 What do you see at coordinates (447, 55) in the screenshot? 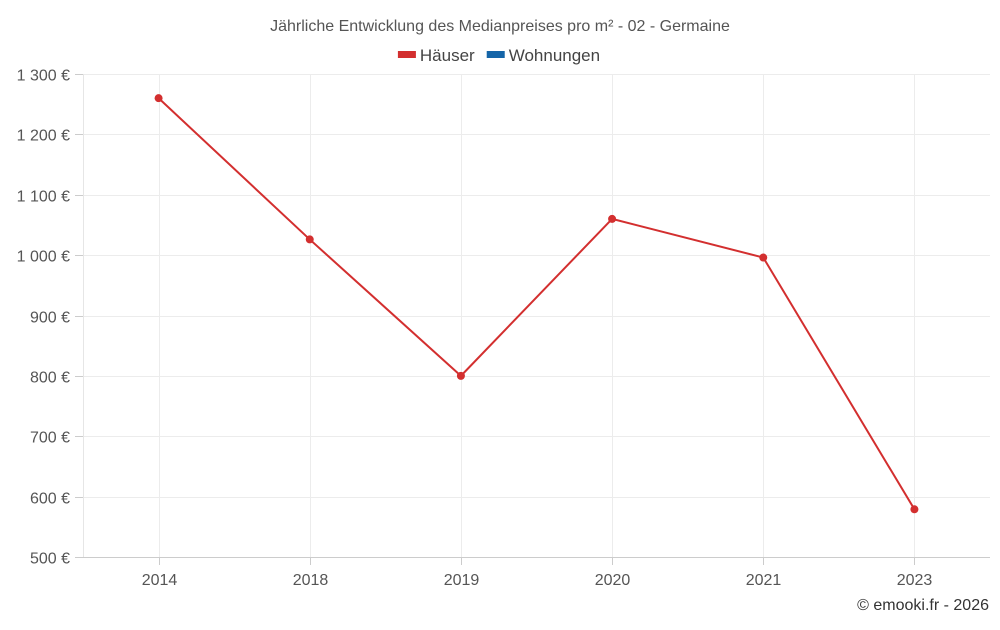
I see `legend-label: Häuser` at bounding box center [447, 55].